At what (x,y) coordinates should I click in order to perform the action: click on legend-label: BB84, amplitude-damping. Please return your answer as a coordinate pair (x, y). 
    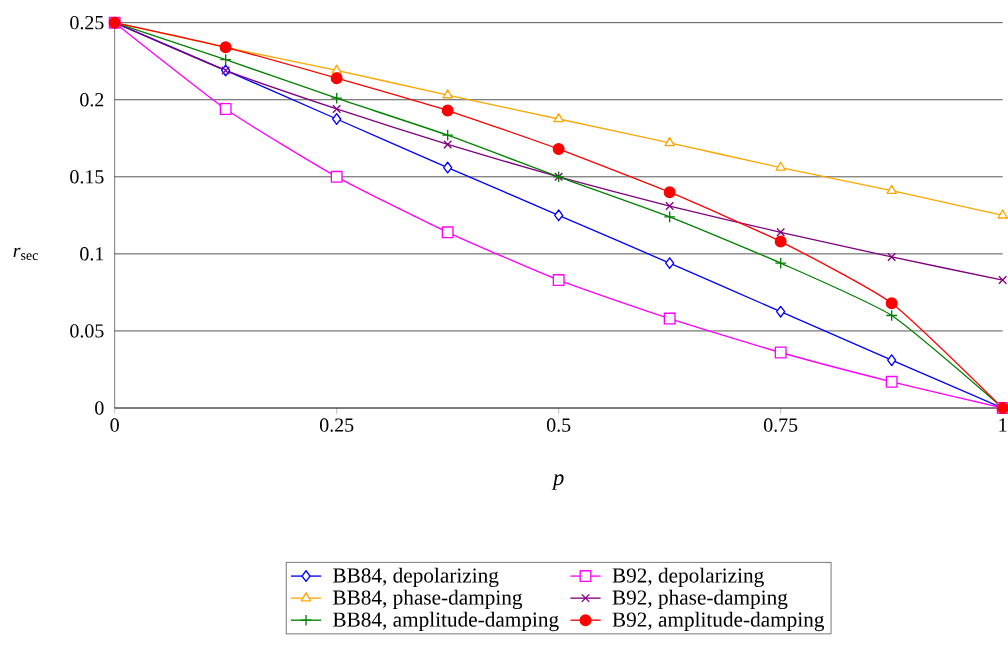
    Looking at the image, I should click on (446, 621).